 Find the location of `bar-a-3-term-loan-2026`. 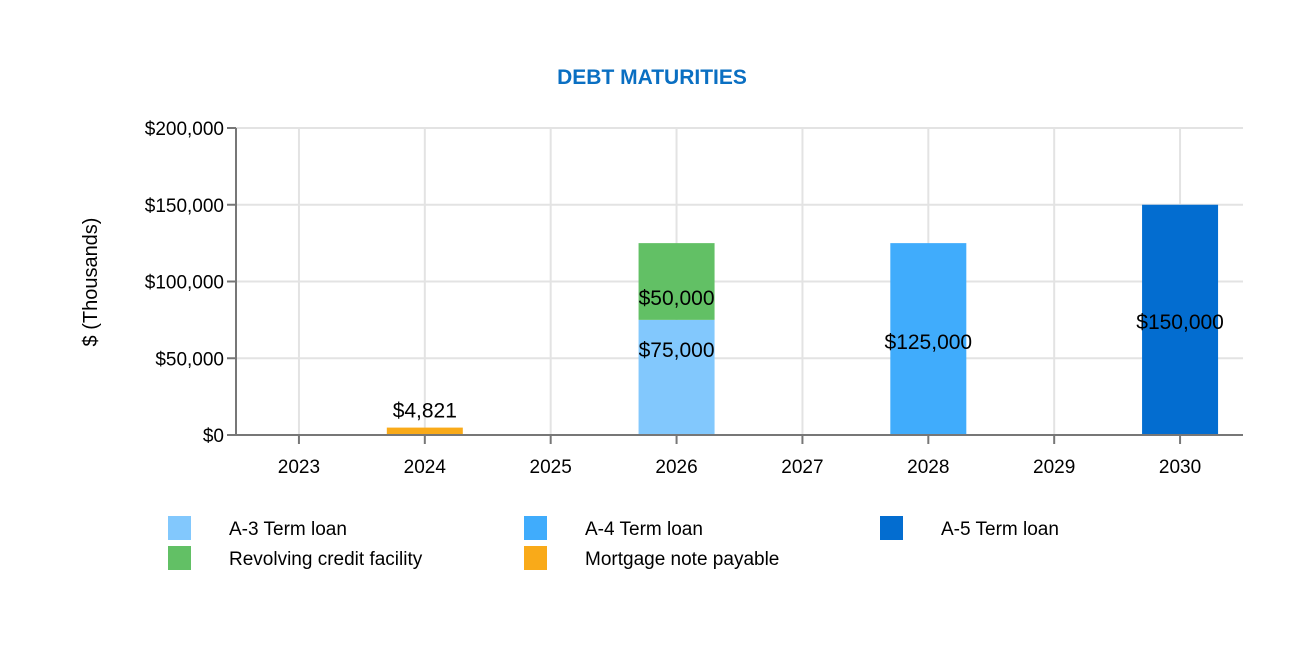

bar-a-3-term-loan-2026 is located at coordinates (676, 377).